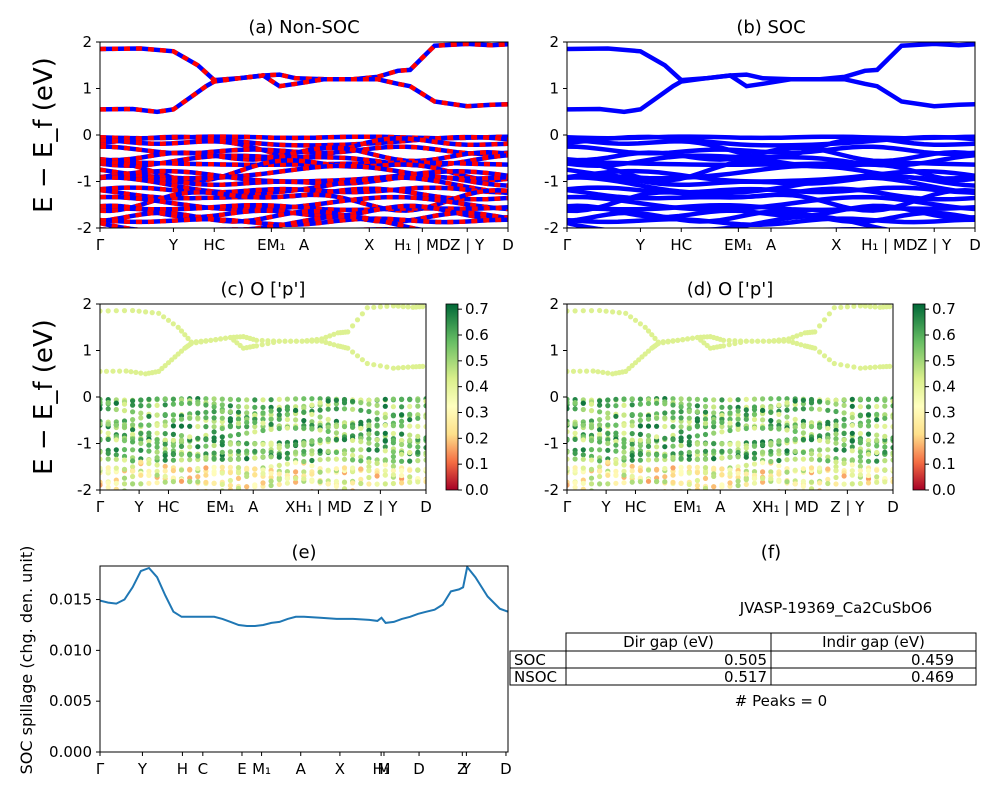 This screenshot has height=800, width=1000. I want to click on table-row, so click(743, 676).